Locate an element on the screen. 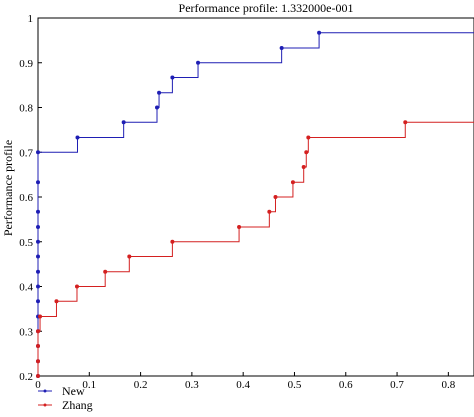 The width and height of the screenshot is (474, 417). x-tick-label: 0.4 is located at coordinates (243, 385).